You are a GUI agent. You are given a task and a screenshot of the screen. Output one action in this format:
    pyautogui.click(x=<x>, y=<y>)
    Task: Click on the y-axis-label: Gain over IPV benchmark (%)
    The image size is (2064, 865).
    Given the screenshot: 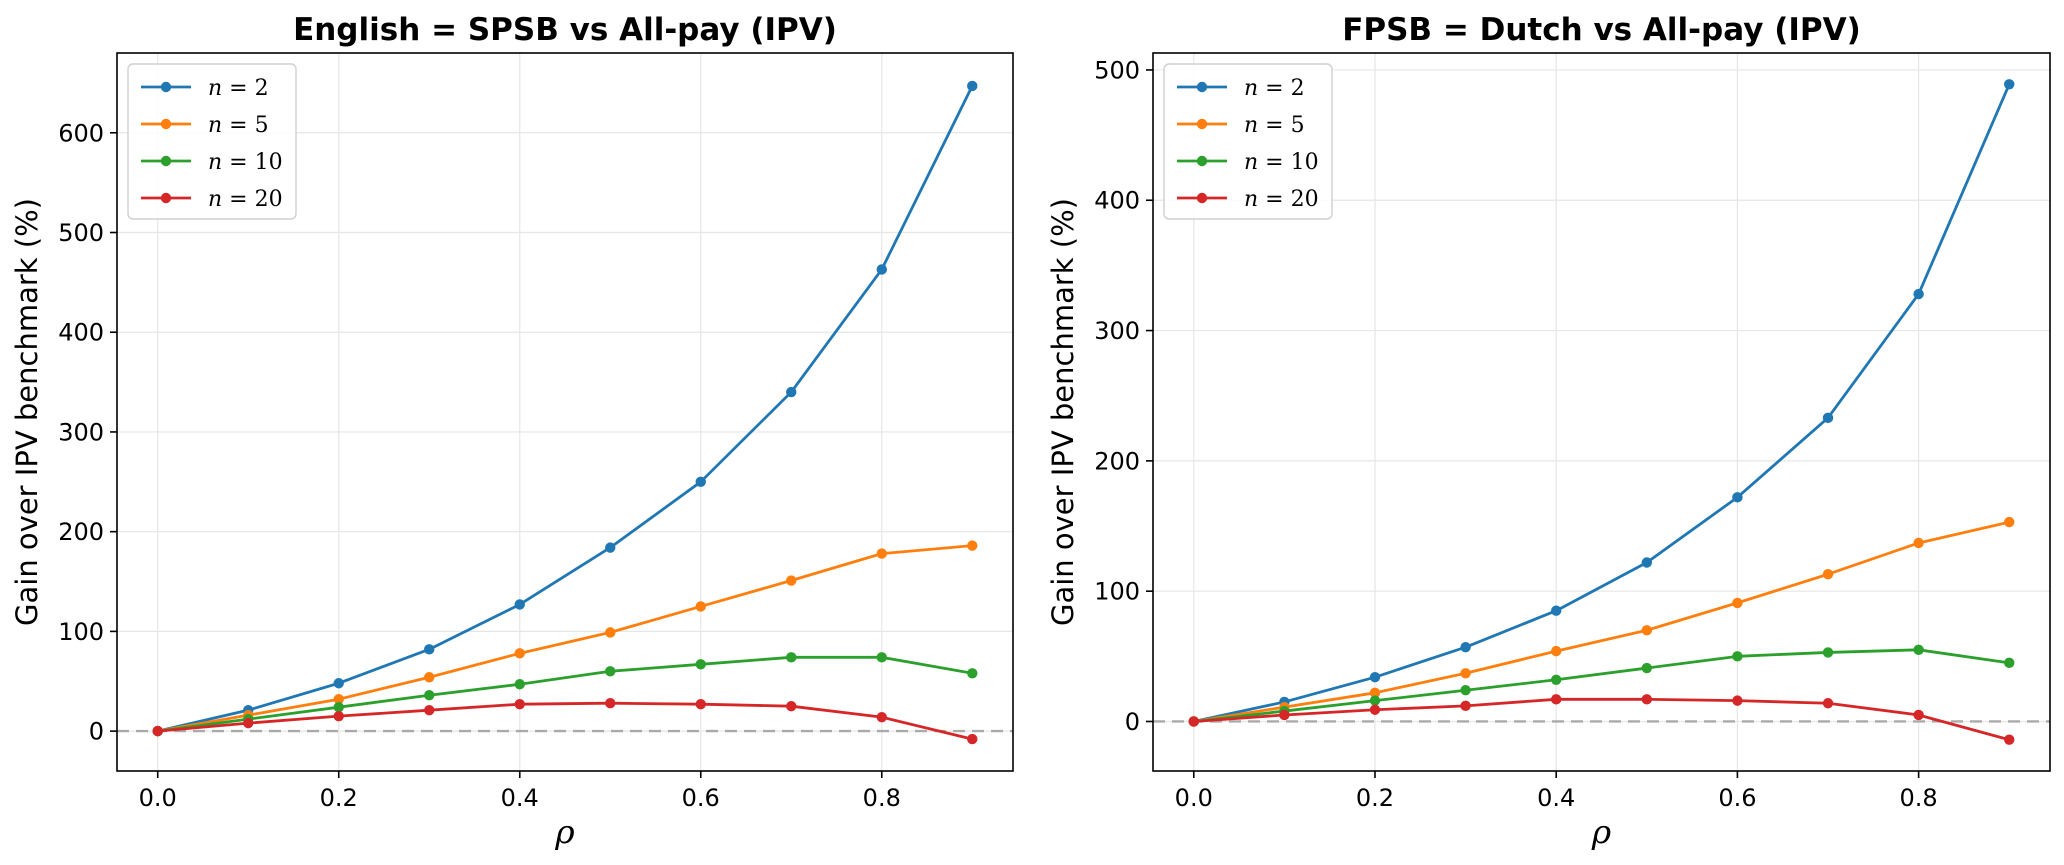 What is the action you would take?
    pyautogui.click(x=1063, y=412)
    